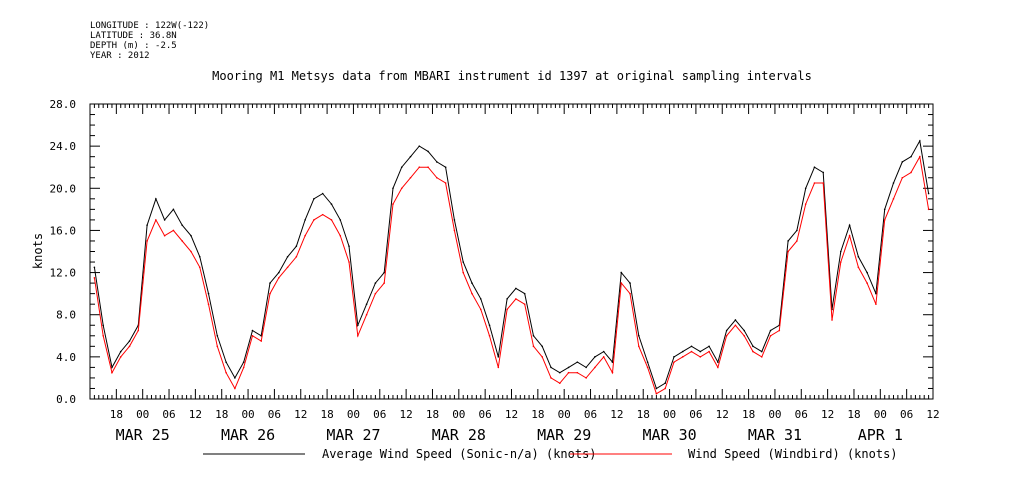 The width and height of the screenshot is (1009, 504). Describe the element at coordinates (669, 435) in the screenshot. I see `x-day-label: MAR 30` at that location.